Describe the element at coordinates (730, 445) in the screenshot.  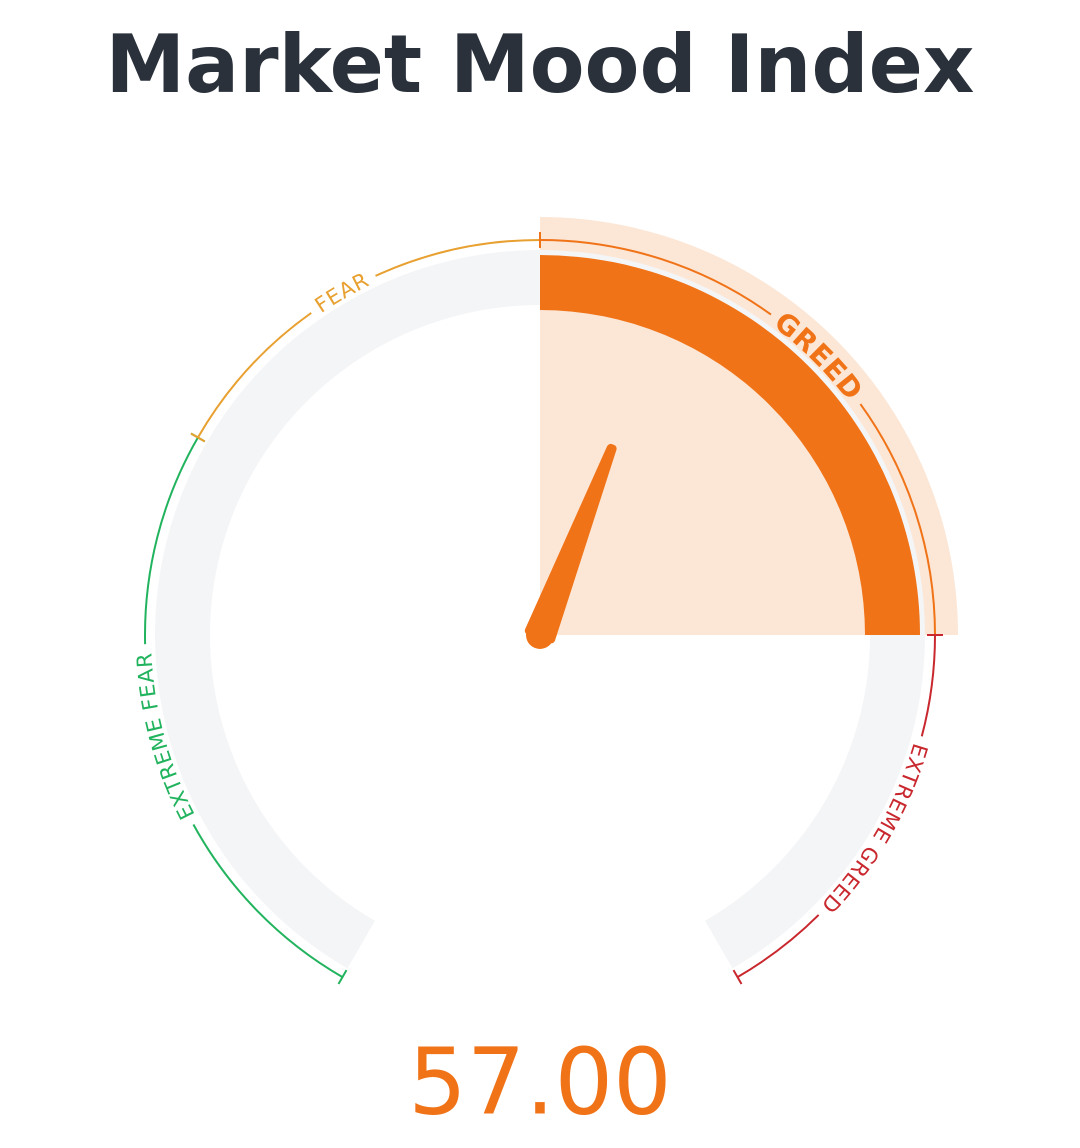
I see `active-band` at that location.